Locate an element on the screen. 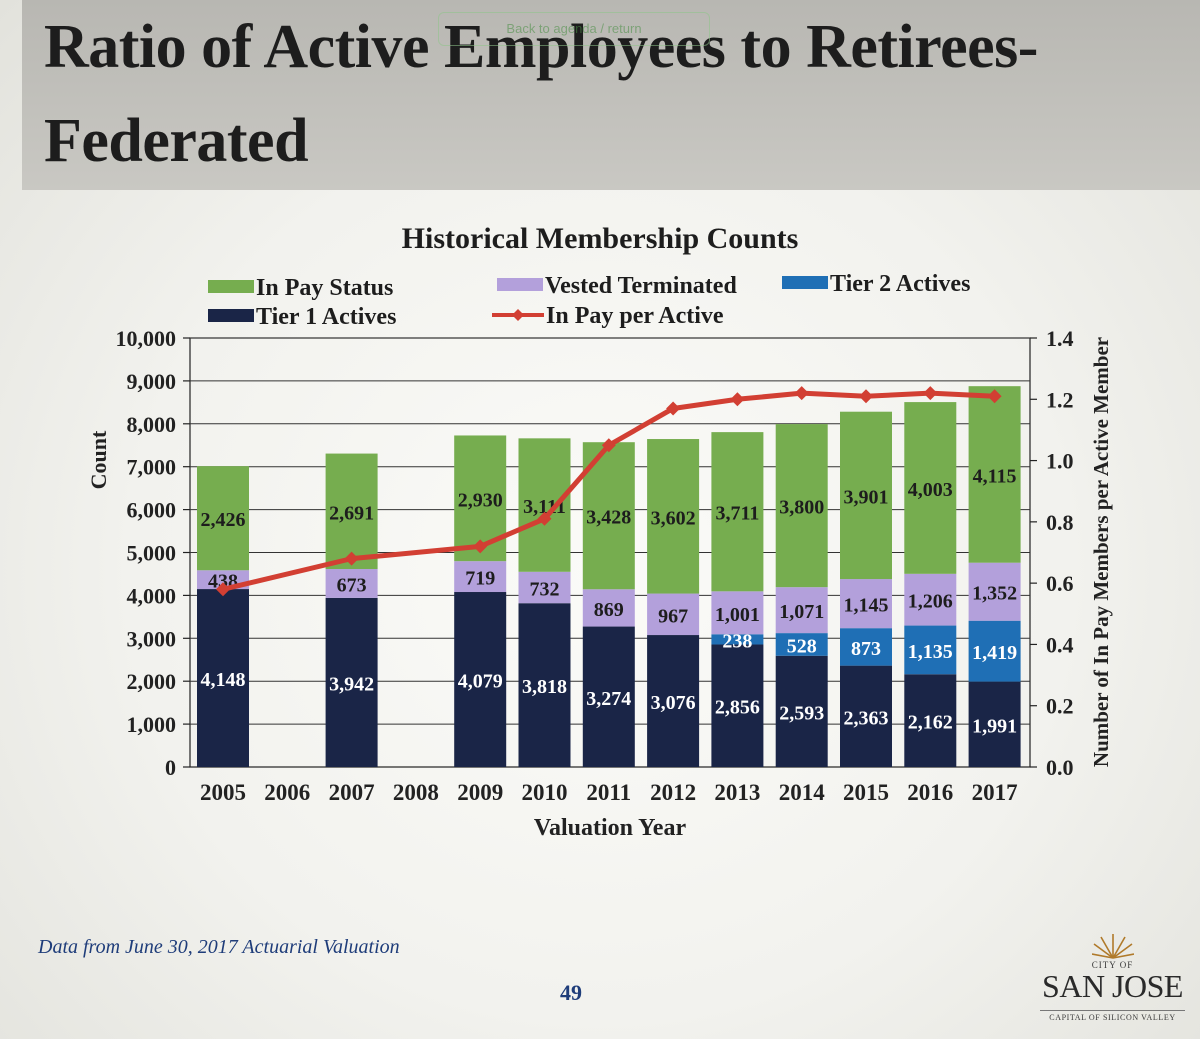  data-label-tier1-2014: 2,593 is located at coordinates (801, 713).